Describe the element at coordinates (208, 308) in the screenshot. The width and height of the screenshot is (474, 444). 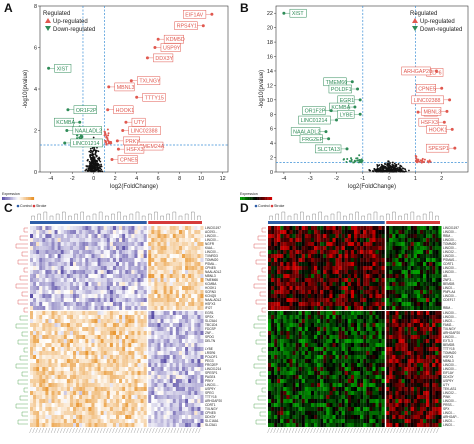
I see `row-label: IFI27` at that location.